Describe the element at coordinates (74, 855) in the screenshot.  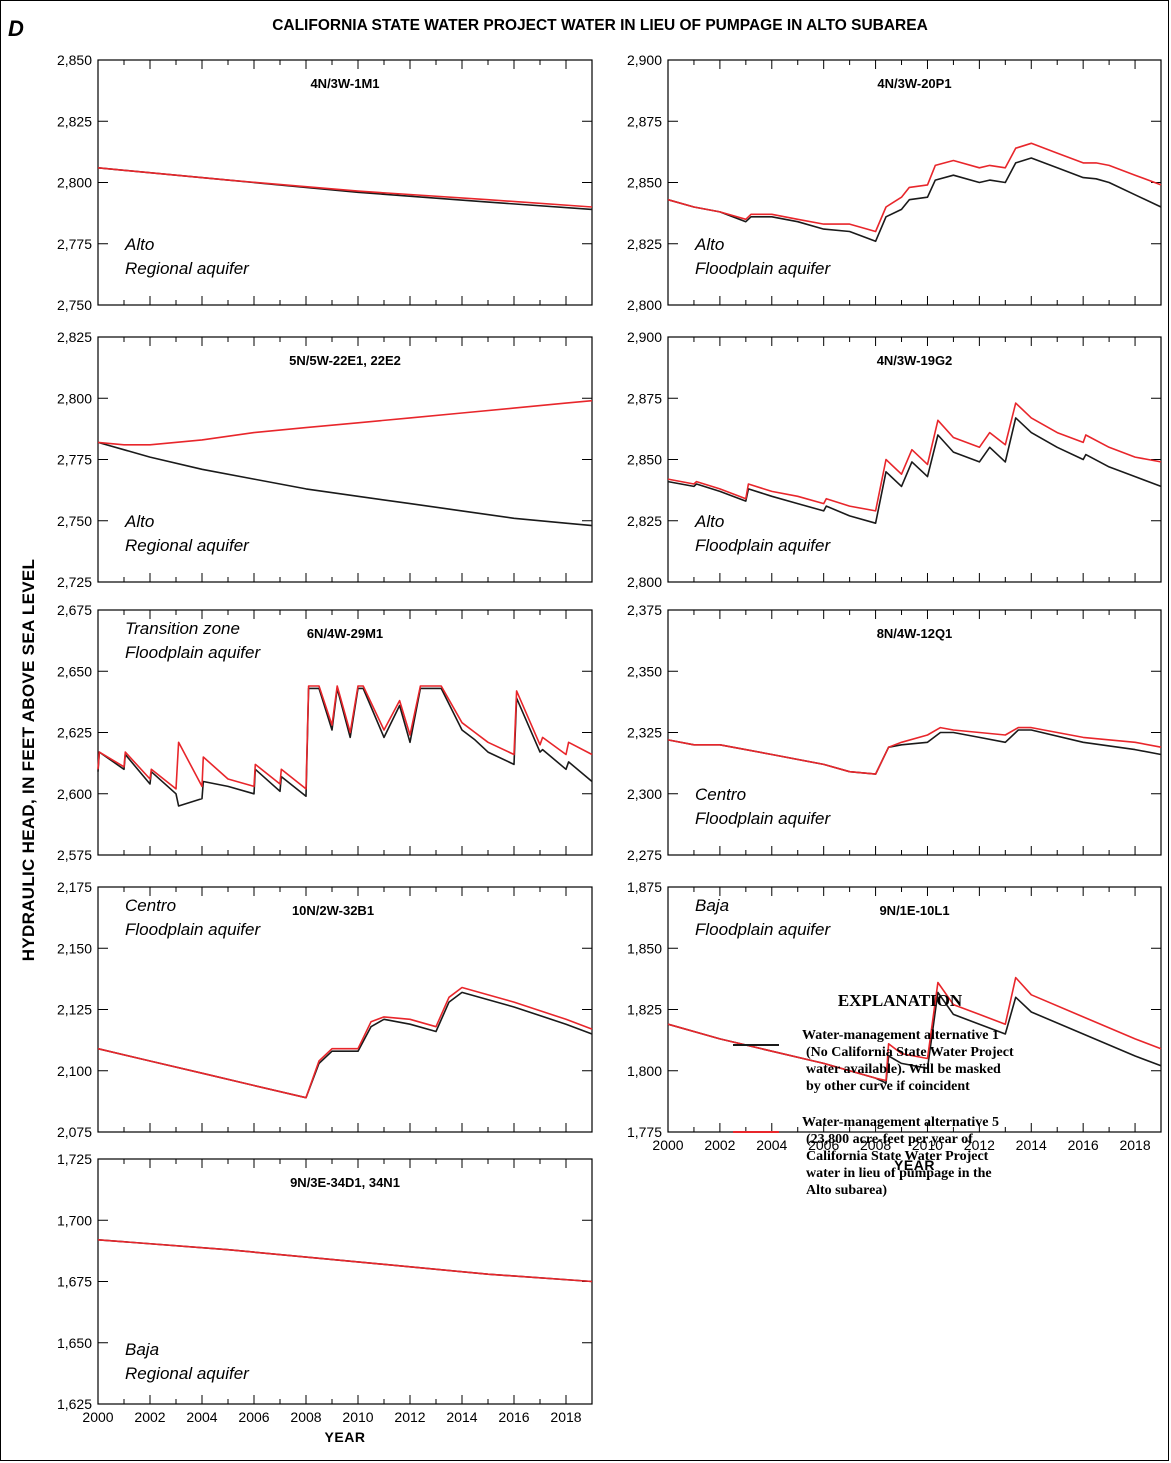
I see `y-tick-label: 2,575` at that location.